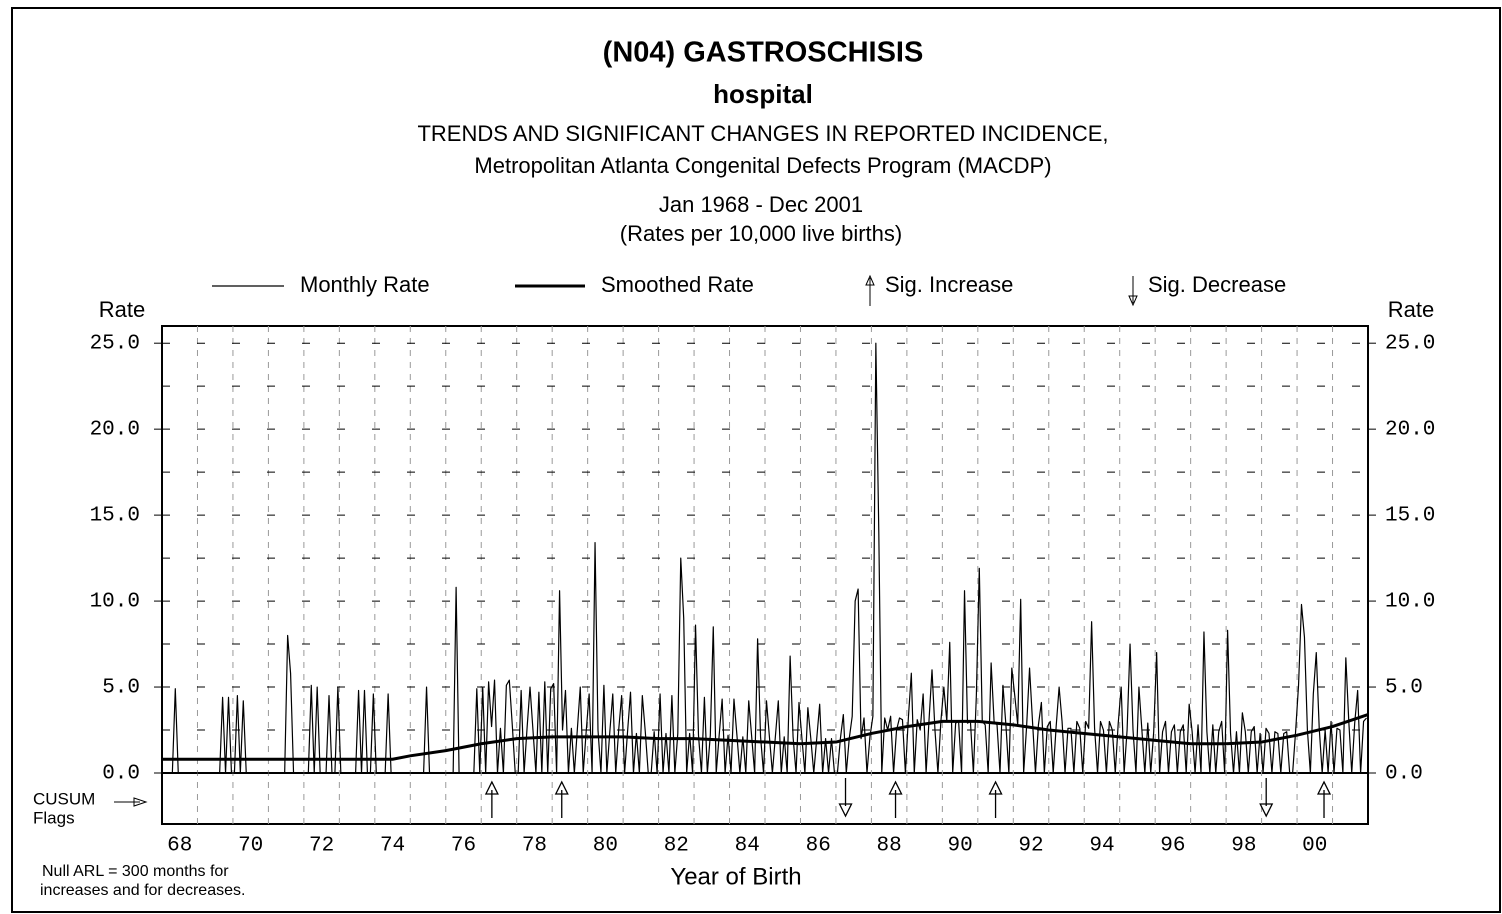 This screenshot has height=914, width=1502. Describe the element at coordinates (392, 846) in the screenshot. I see `x-tick-label: 74` at that location.